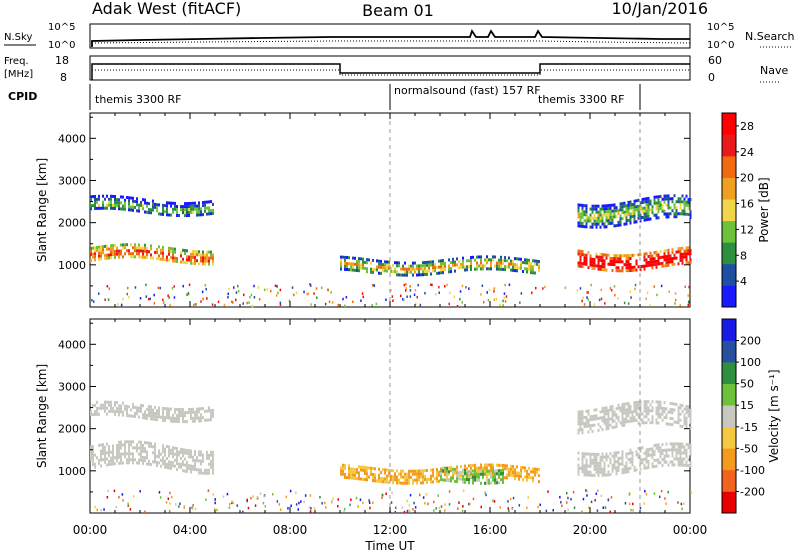 The height and width of the screenshot is (554, 800). What do you see at coordinates (391, 72) in the screenshot?
I see `nave-trace` at bounding box center [391, 72].